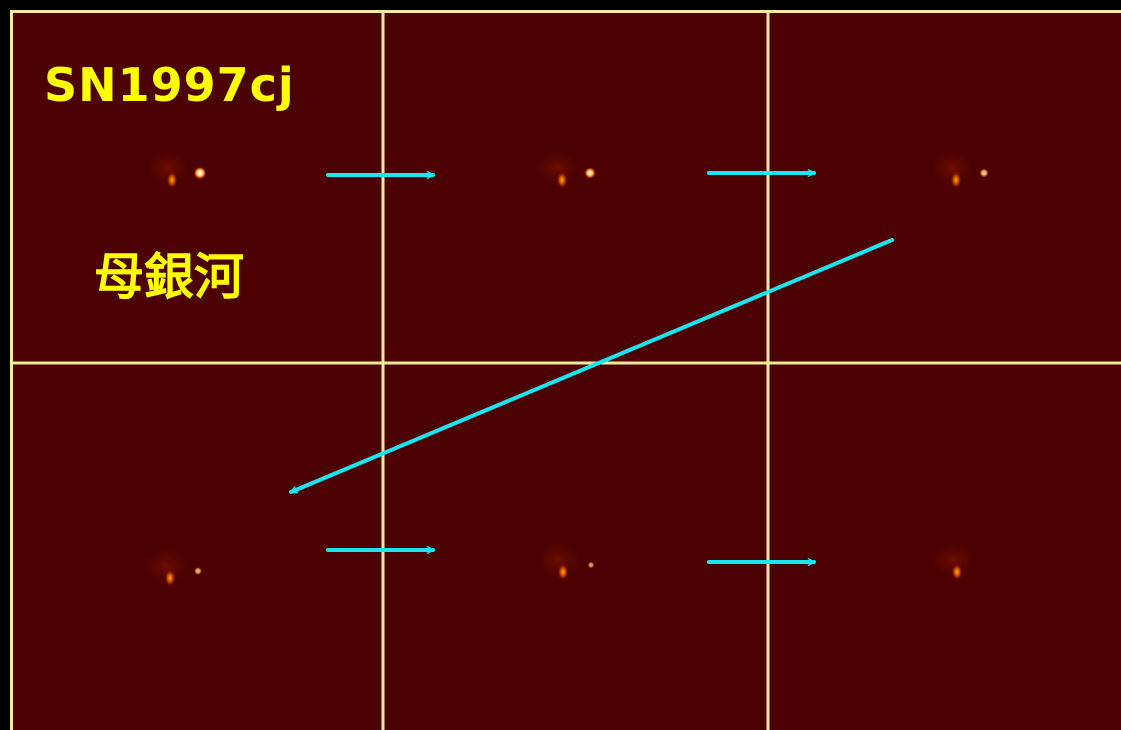  Describe the element at coordinates (169, 85) in the screenshot. I see `supernova-label: SN1997cj` at that location.